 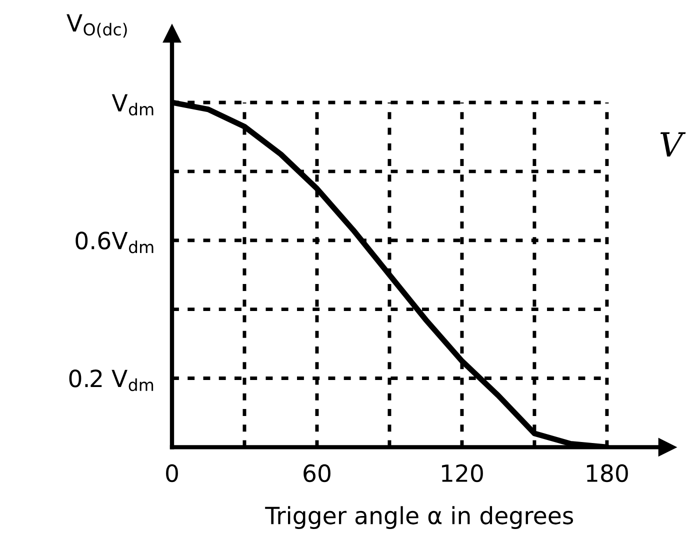 What do you see at coordinates (96, 26) in the screenshot?
I see `y-axis-title: V$_{O(dc)}$` at bounding box center [96, 26].